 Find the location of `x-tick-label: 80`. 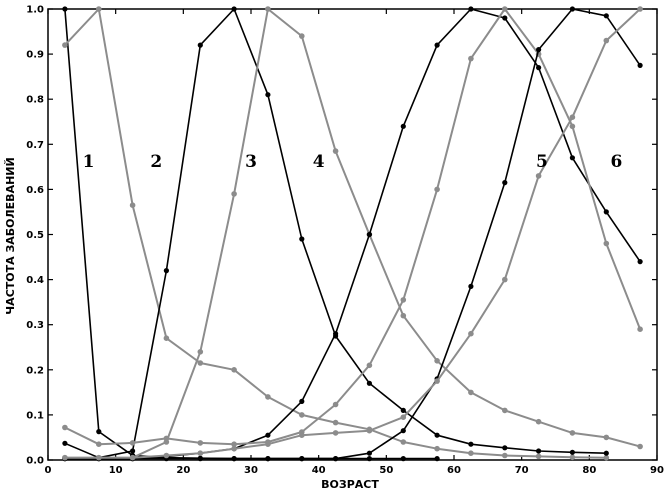

x-tick-label: 80 is located at coordinates (589, 470).